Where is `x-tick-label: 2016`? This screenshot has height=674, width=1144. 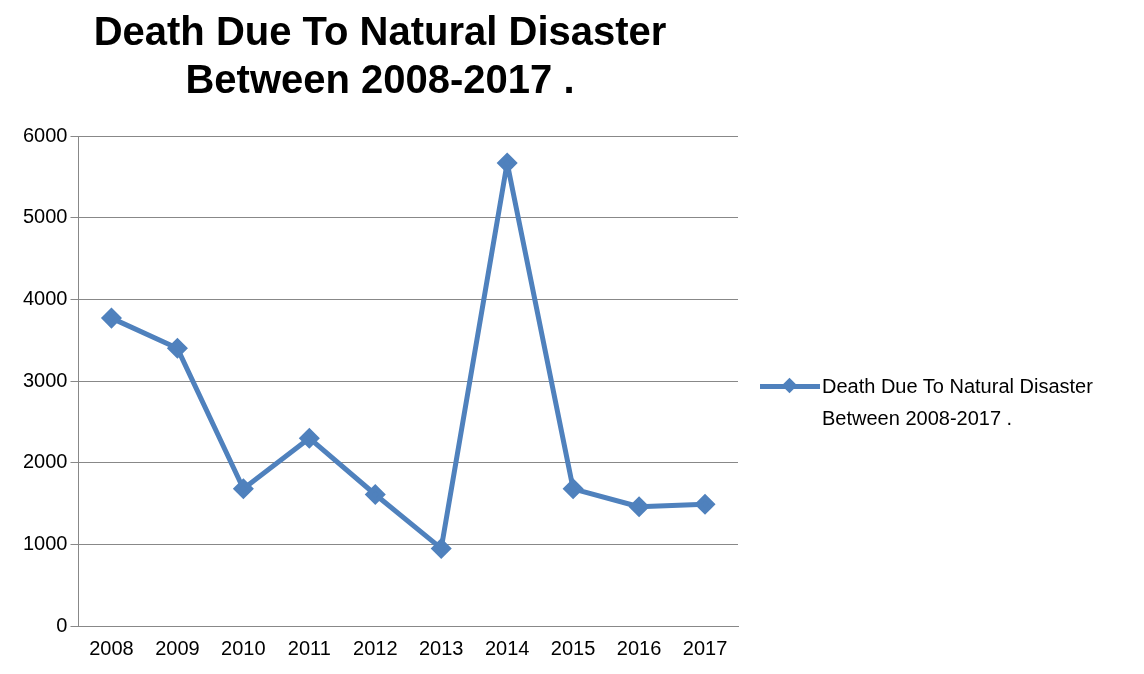 x-tick-label: 2016 is located at coordinates (639, 647).